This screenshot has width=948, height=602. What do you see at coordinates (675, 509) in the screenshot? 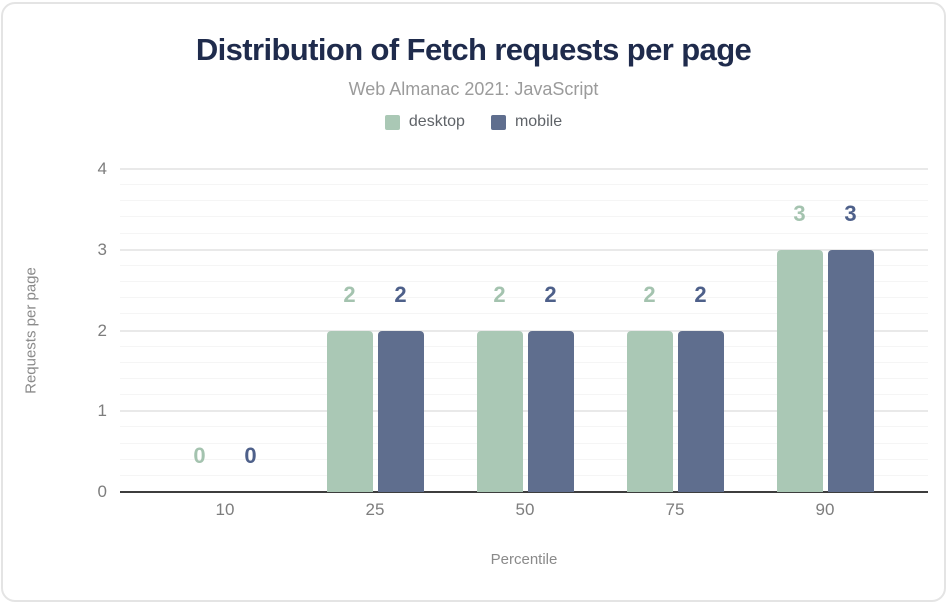
I see `x-tick-label: 75` at bounding box center [675, 509].